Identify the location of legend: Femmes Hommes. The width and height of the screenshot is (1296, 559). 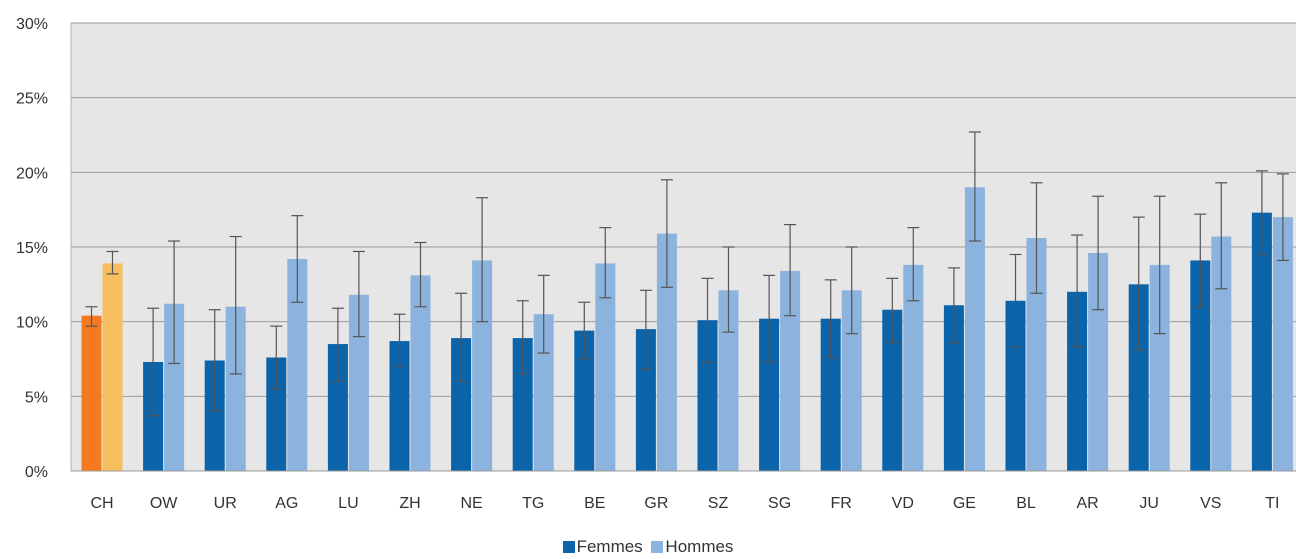
(648, 547).